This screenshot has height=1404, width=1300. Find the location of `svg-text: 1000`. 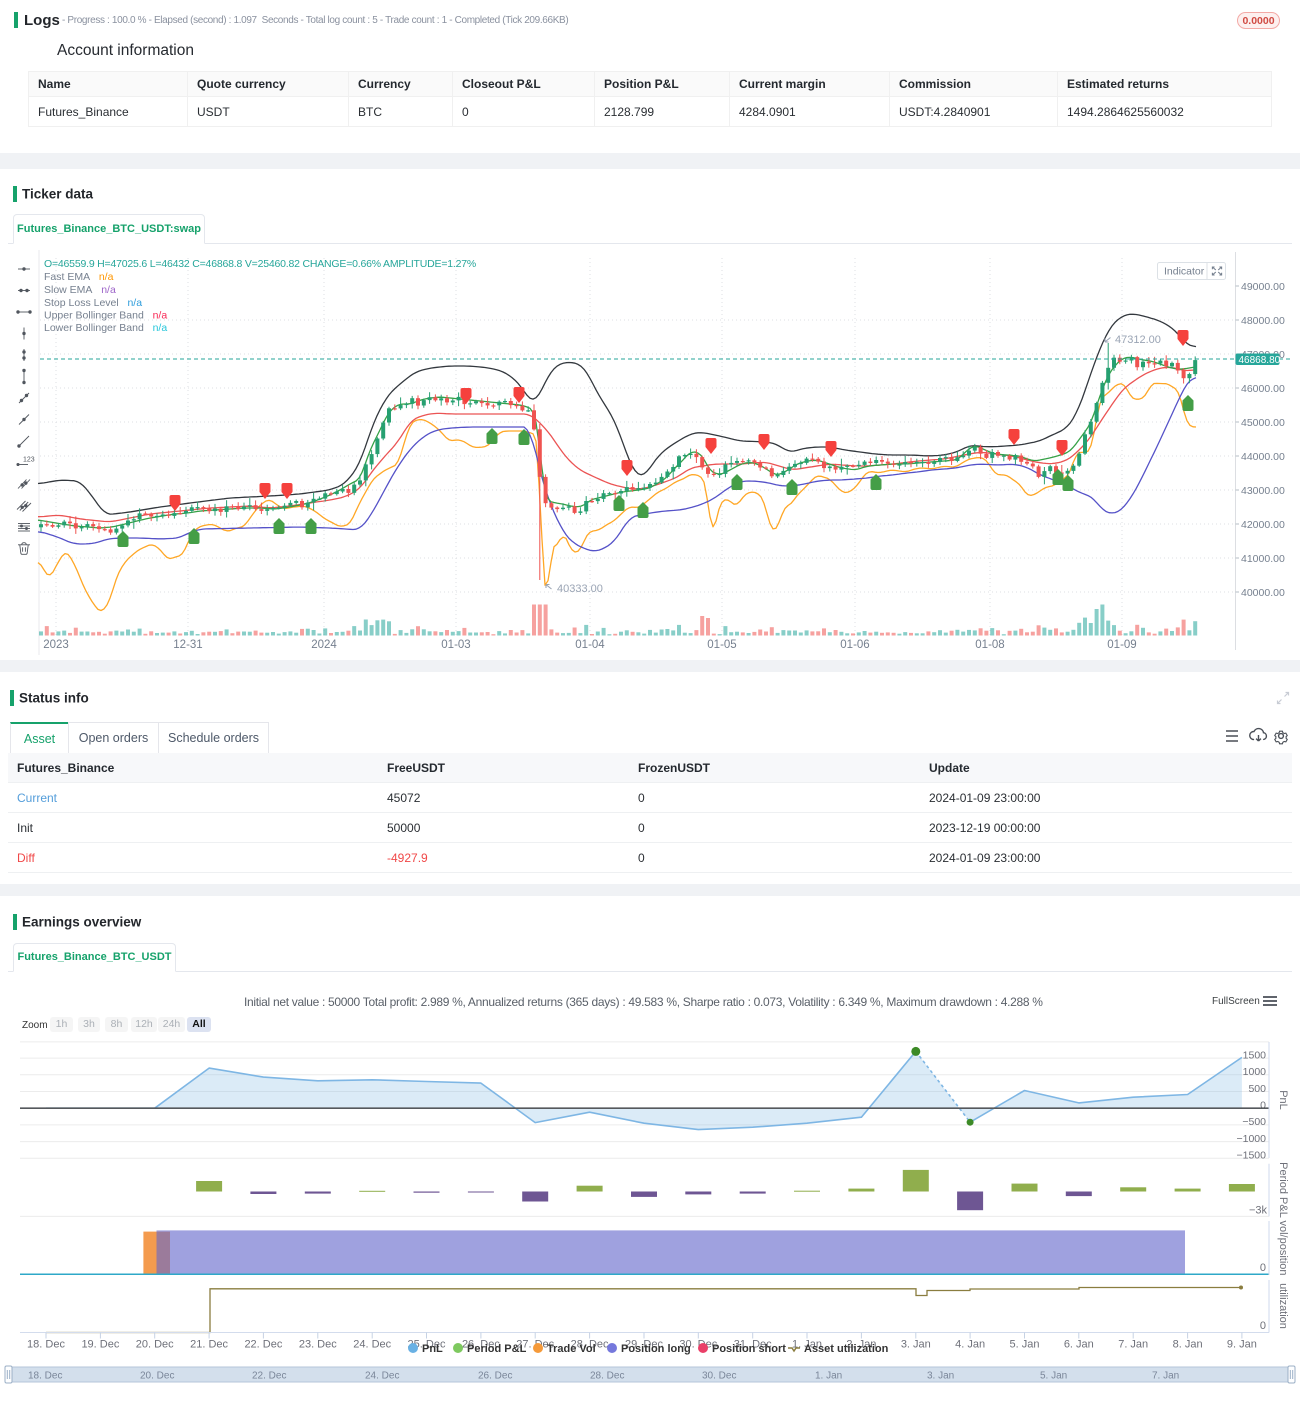

svg-text: 1000 is located at coordinates (1255, 1072).